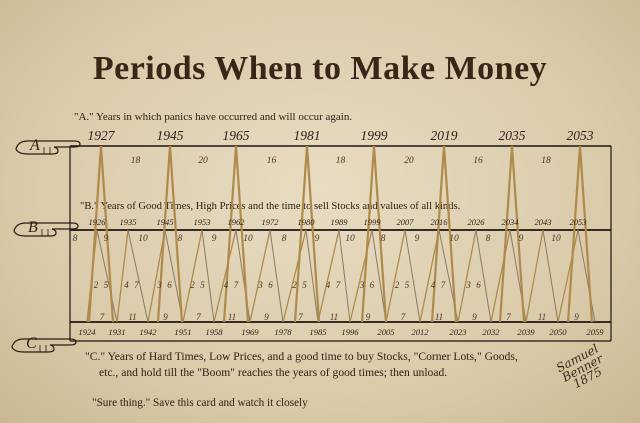 The width and height of the screenshot is (640, 423). What do you see at coordinates (270, 222) in the screenshot?
I see `row-b-year: 1972` at bounding box center [270, 222].